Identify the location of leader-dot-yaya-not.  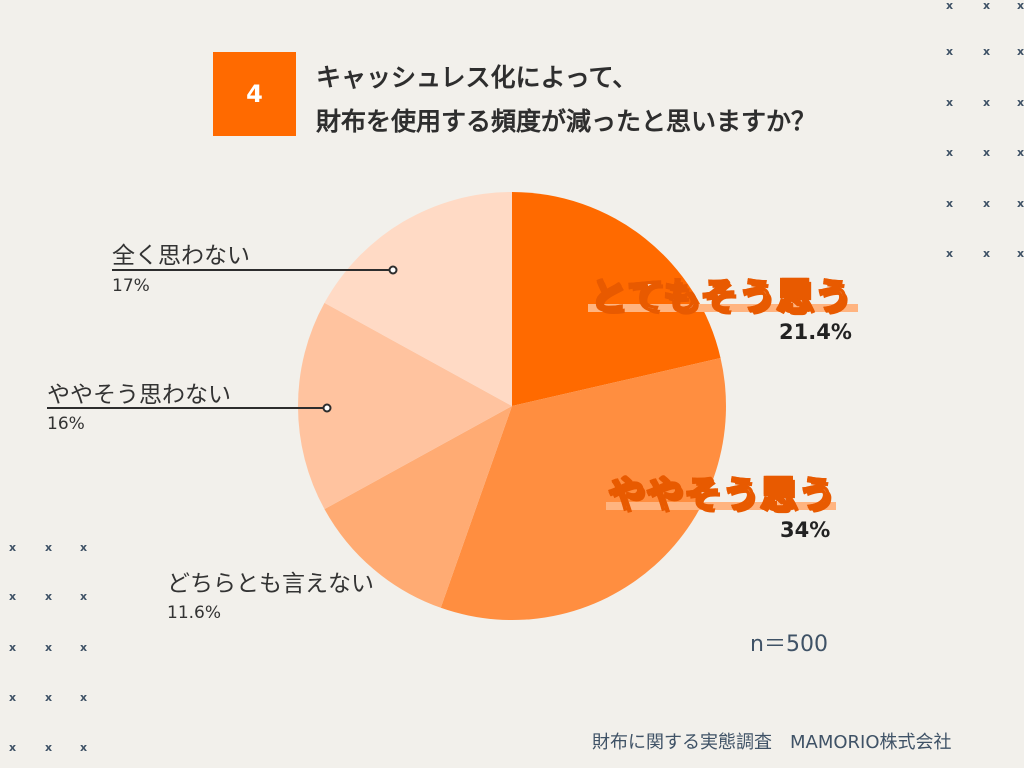
(327, 408).